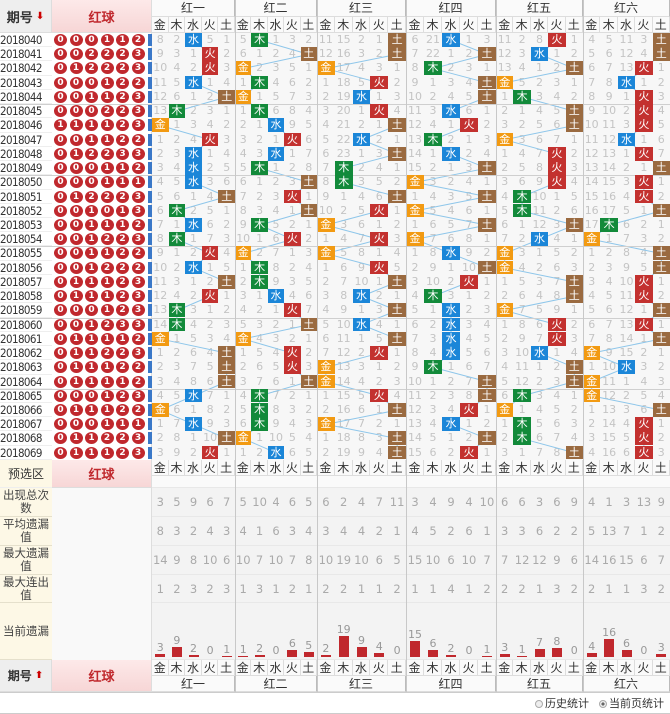 The height and width of the screenshot is (714, 670). What do you see at coordinates (539, 704) in the screenshot?
I see `radio-icon` at bounding box center [539, 704].